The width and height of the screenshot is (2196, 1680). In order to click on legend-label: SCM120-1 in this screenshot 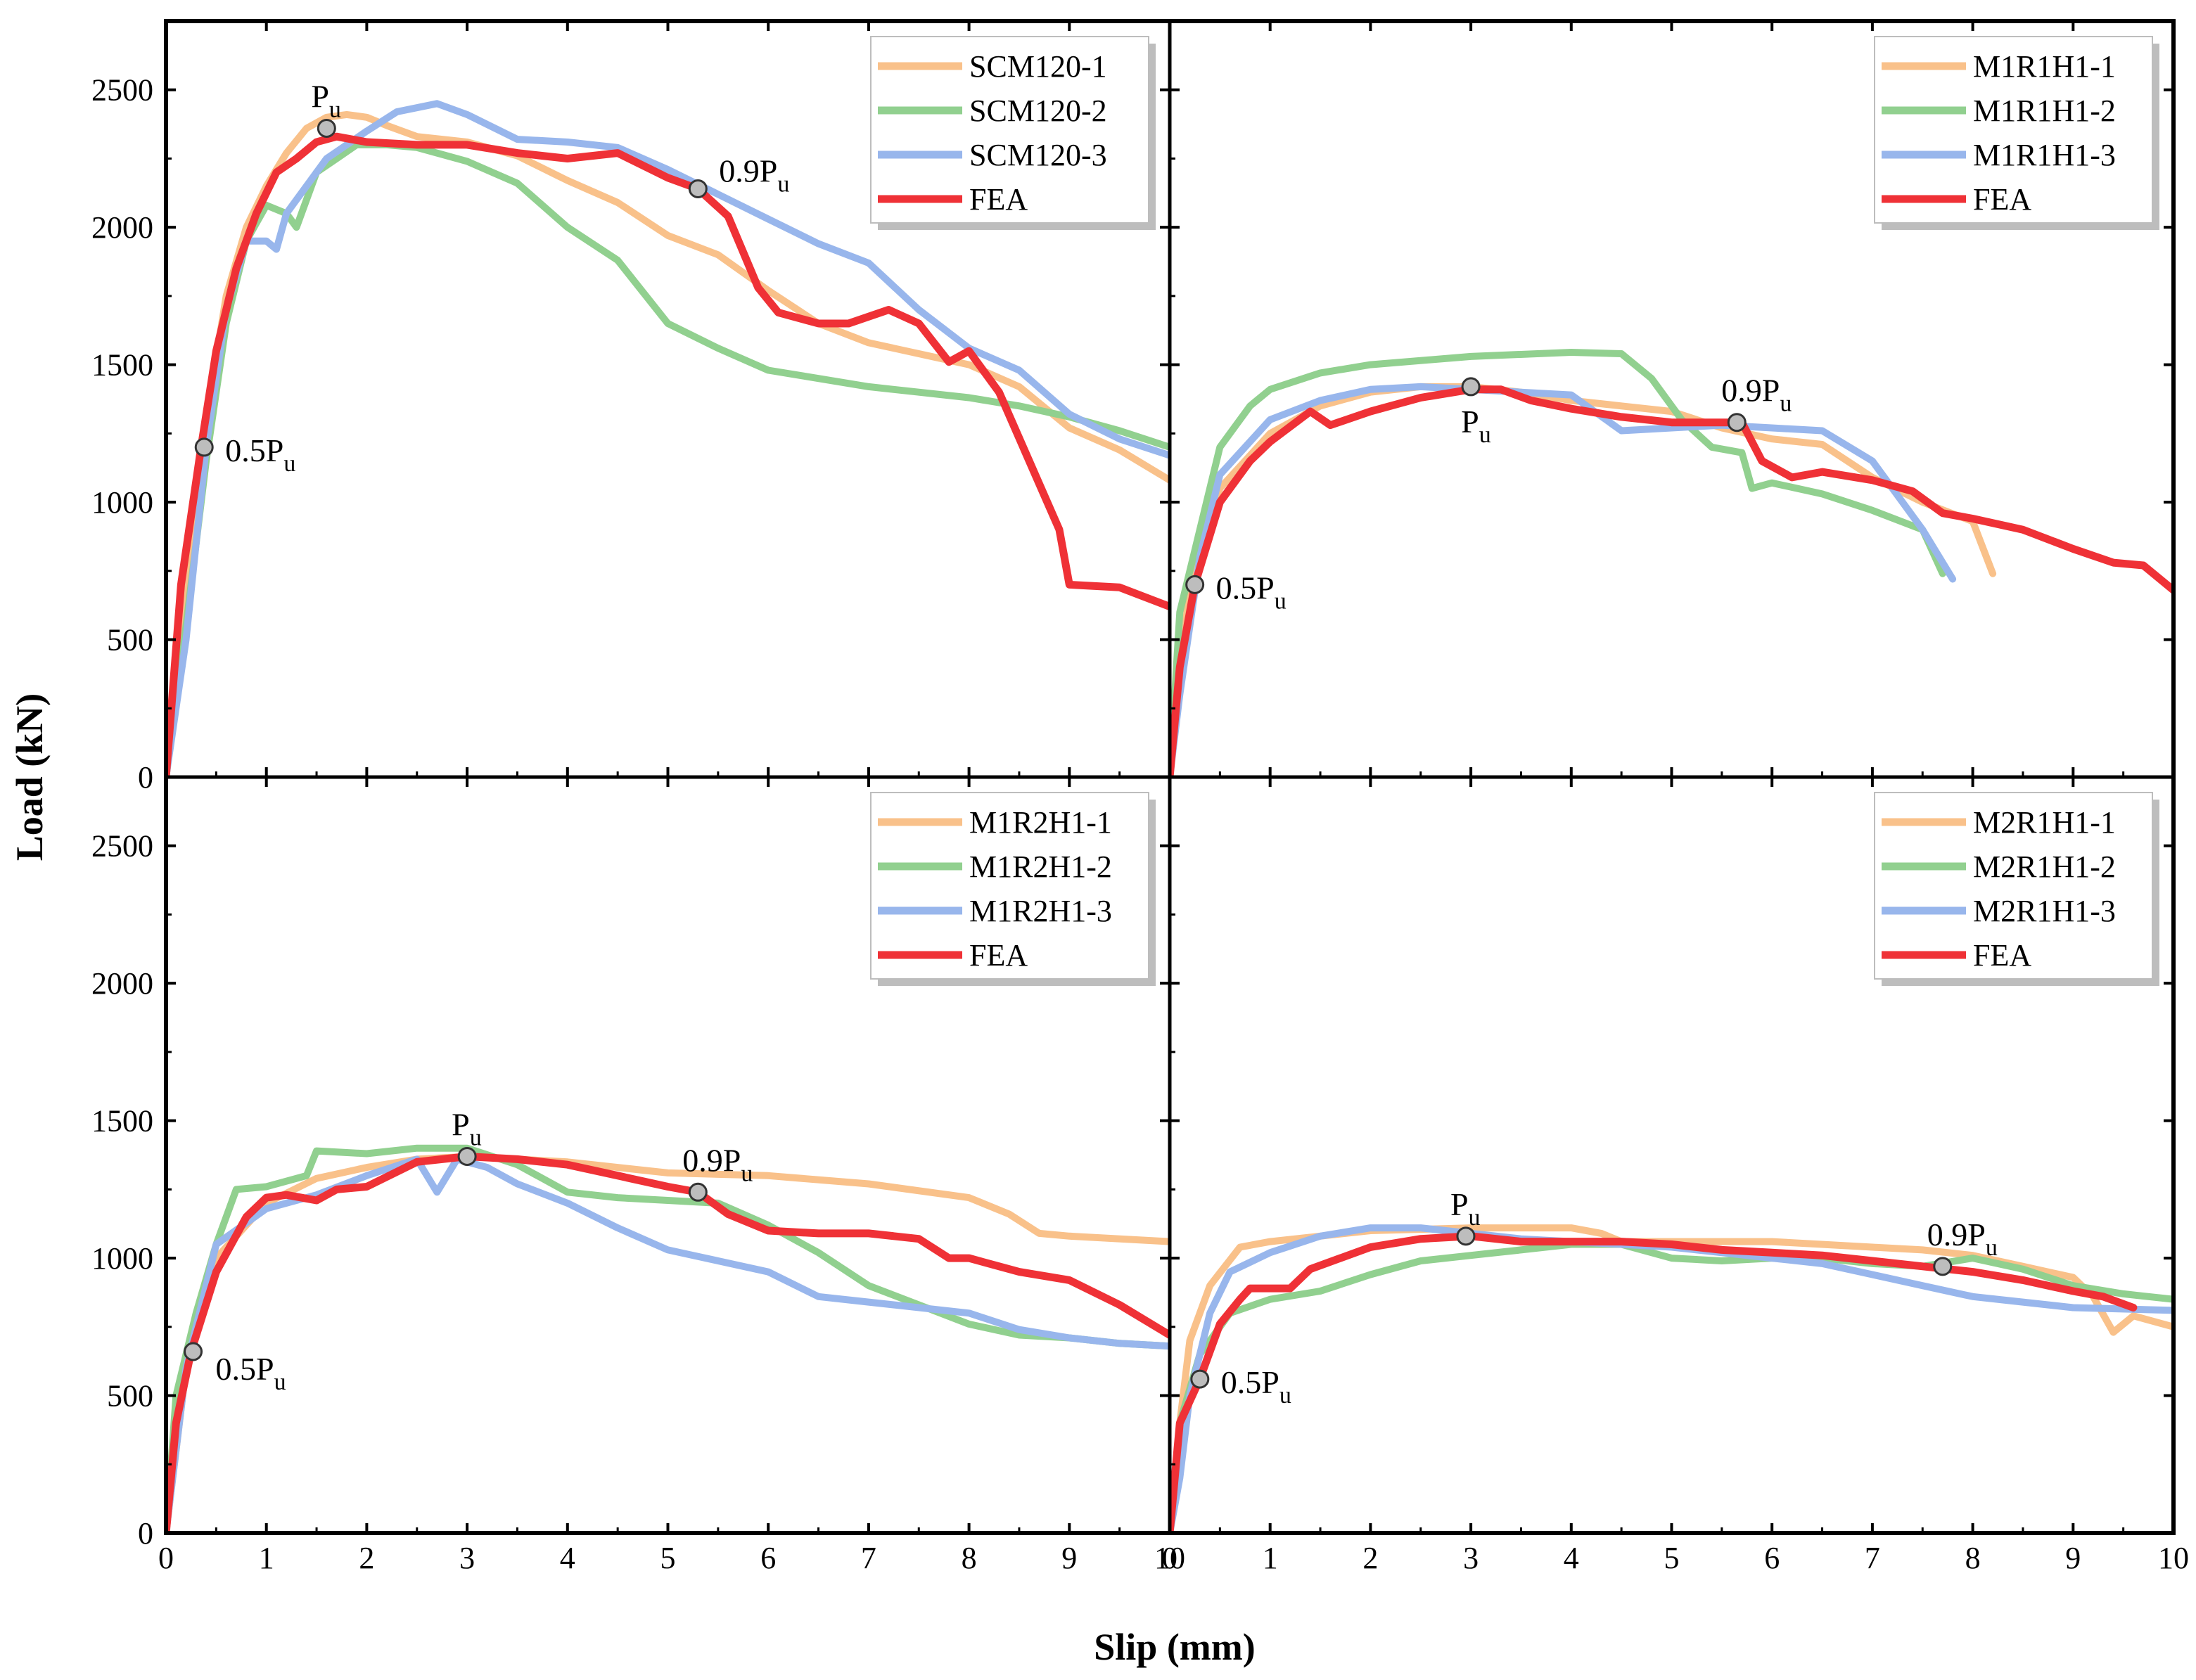, I will do `click(1038, 66)`.